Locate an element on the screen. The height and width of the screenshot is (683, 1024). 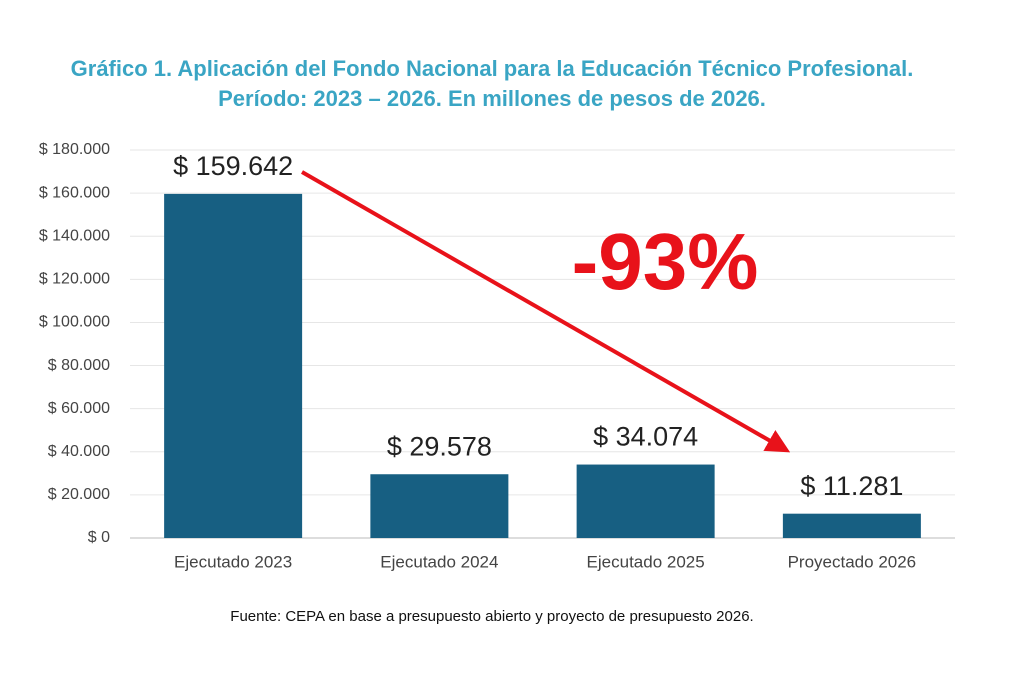
value-label: $ 159.642 is located at coordinates (233, 166).